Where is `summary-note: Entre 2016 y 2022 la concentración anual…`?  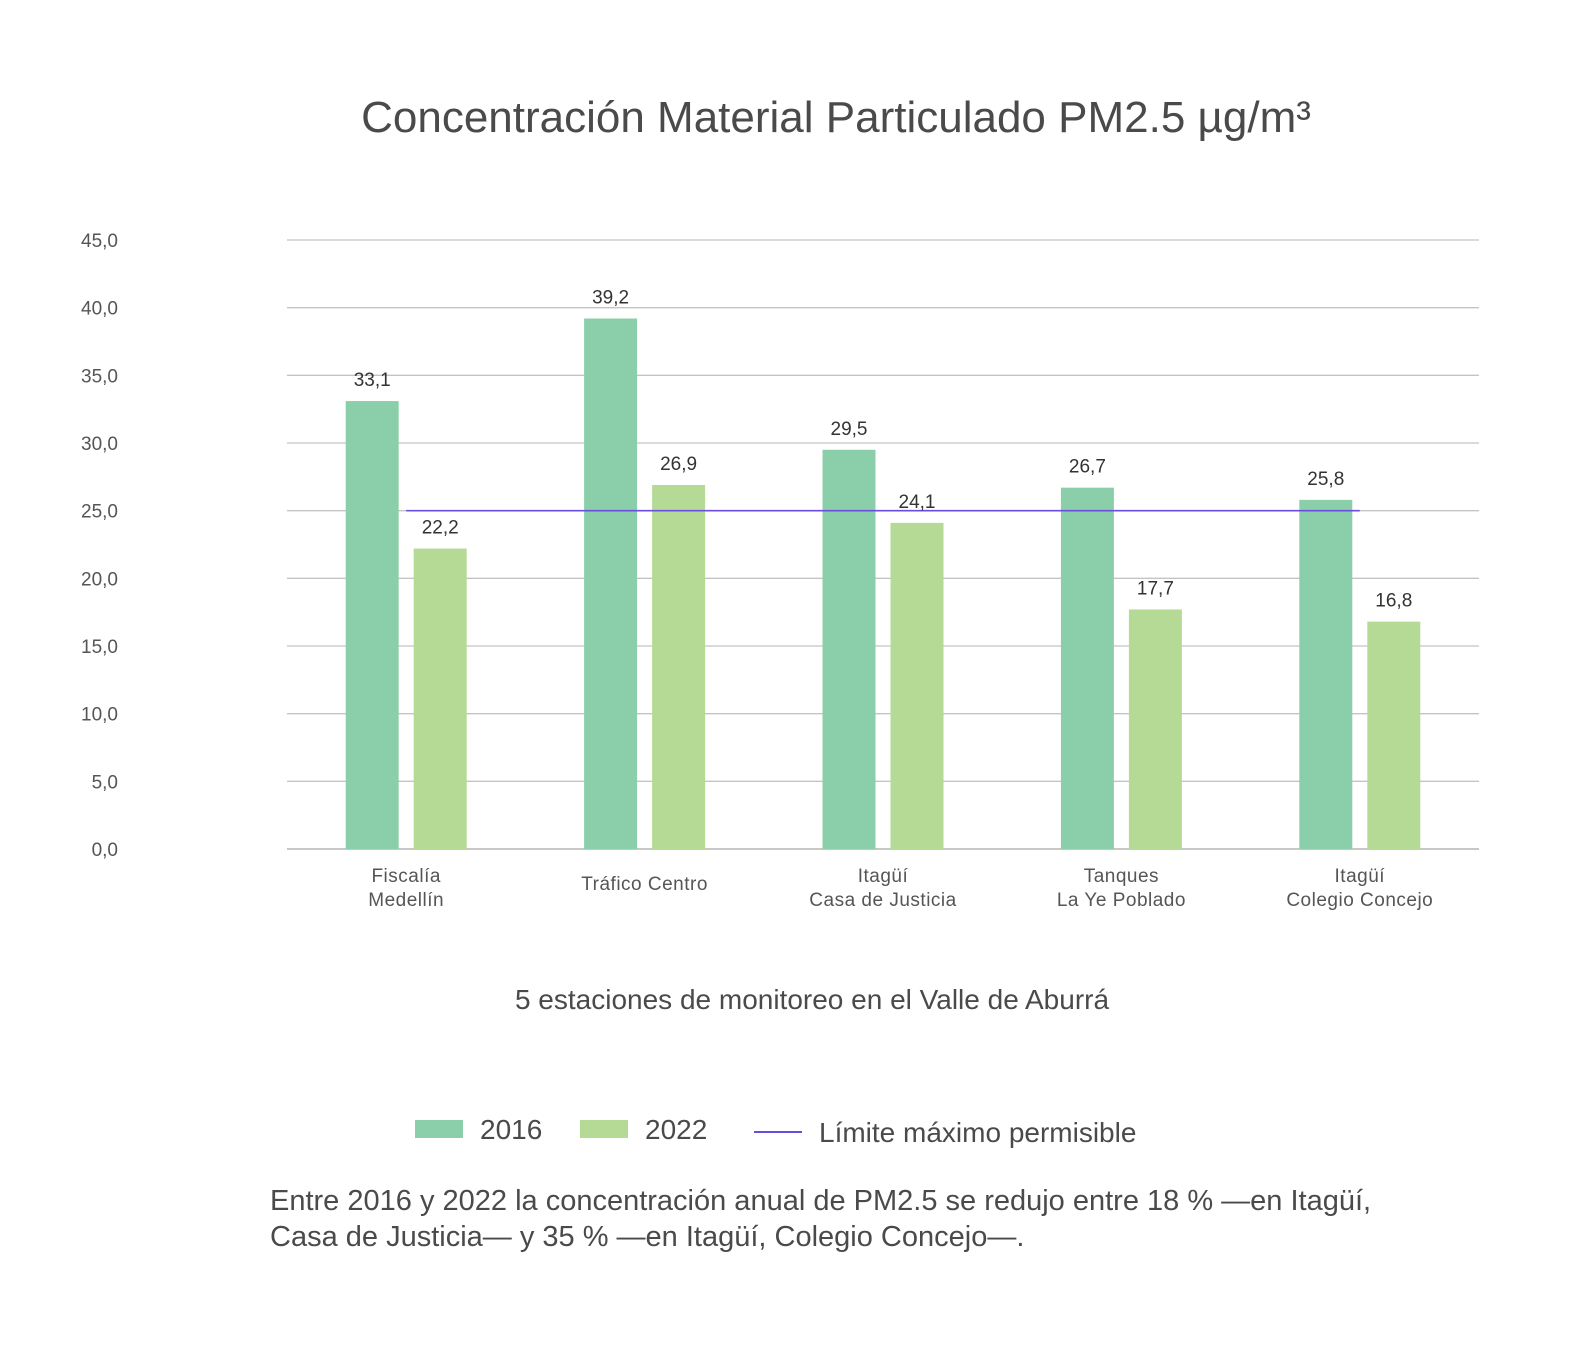
summary-note: Entre 2016 y 2022 la concentración anual… is located at coordinates (821, 1219).